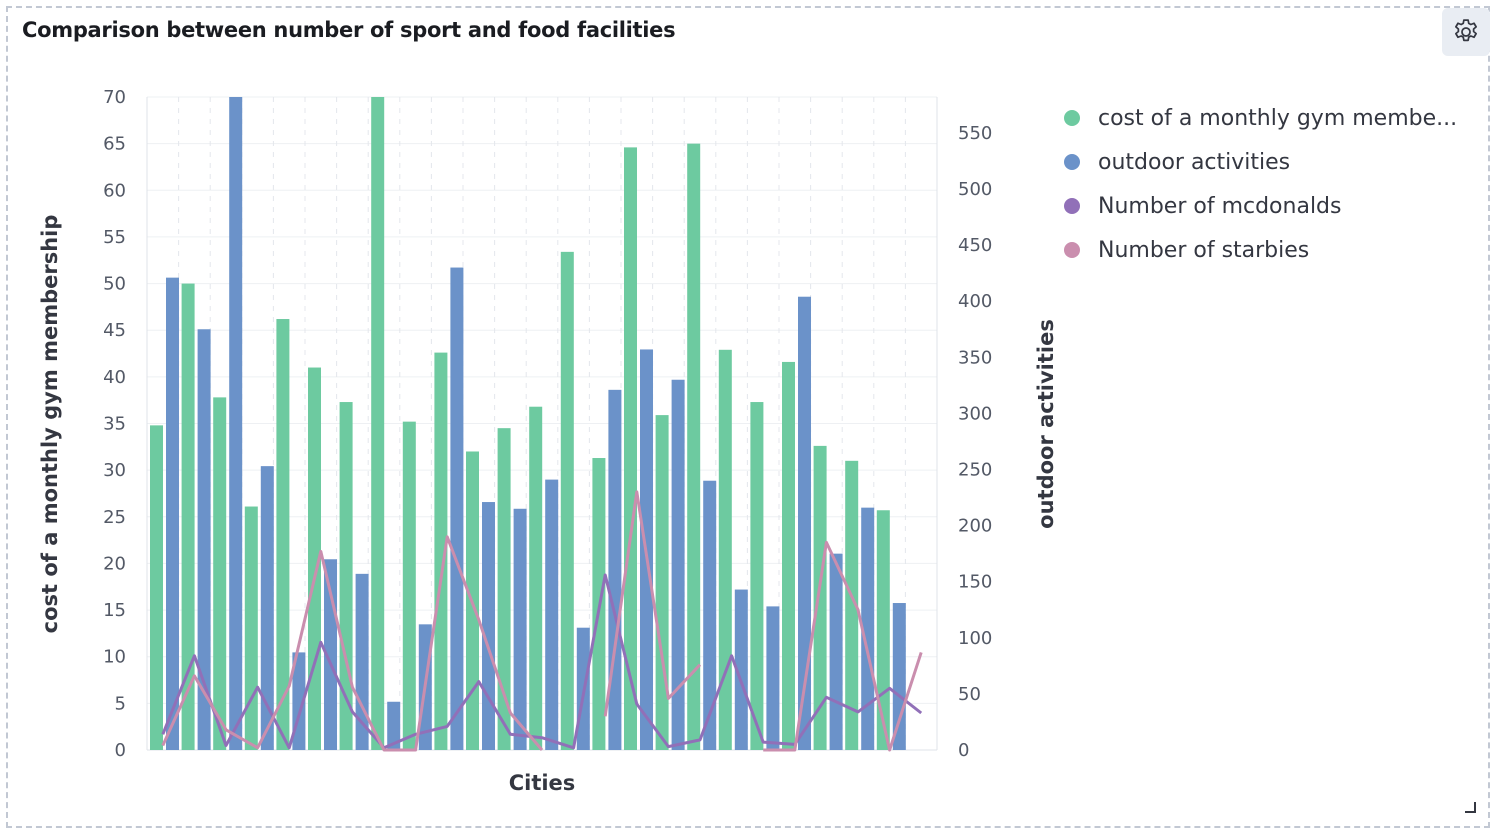 Image resolution: width=1492 pixels, height=830 pixels. What do you see at coordinates (975, 133) in the screenshot?
I see `right-y-tick-label: 550` at bounding box center [975, 133].